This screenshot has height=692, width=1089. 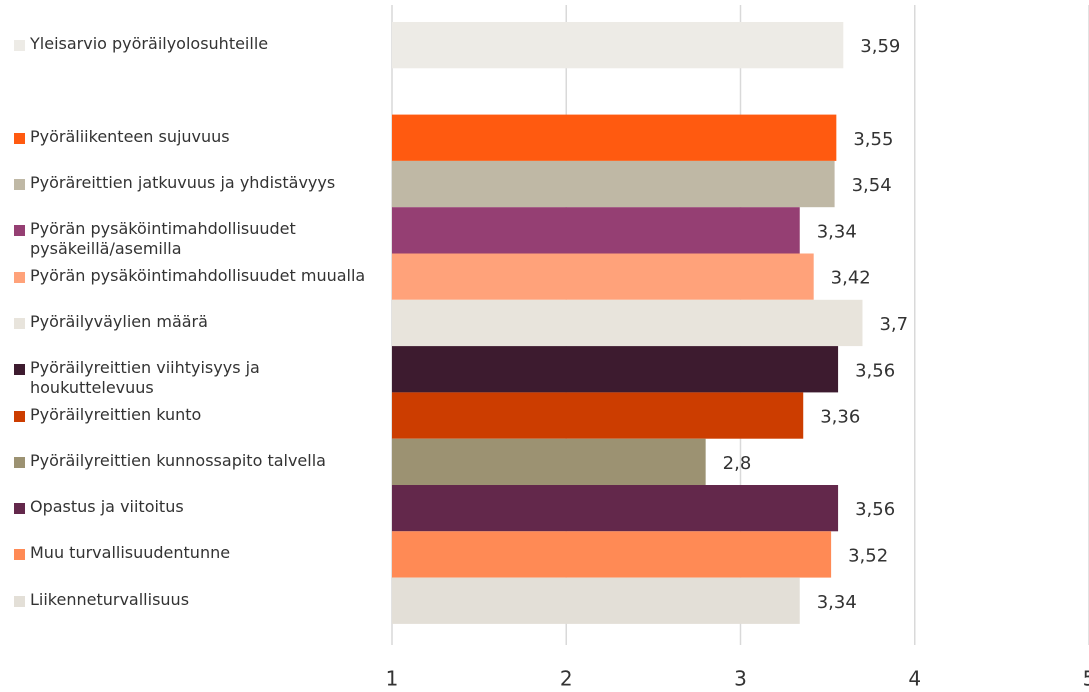 What do you see at coordinates (183, 183) in the screenshot?
I see `category-label: Pyöräreittien jatkuvuus ja yhdistävyys` at bounding box center [183, 183].